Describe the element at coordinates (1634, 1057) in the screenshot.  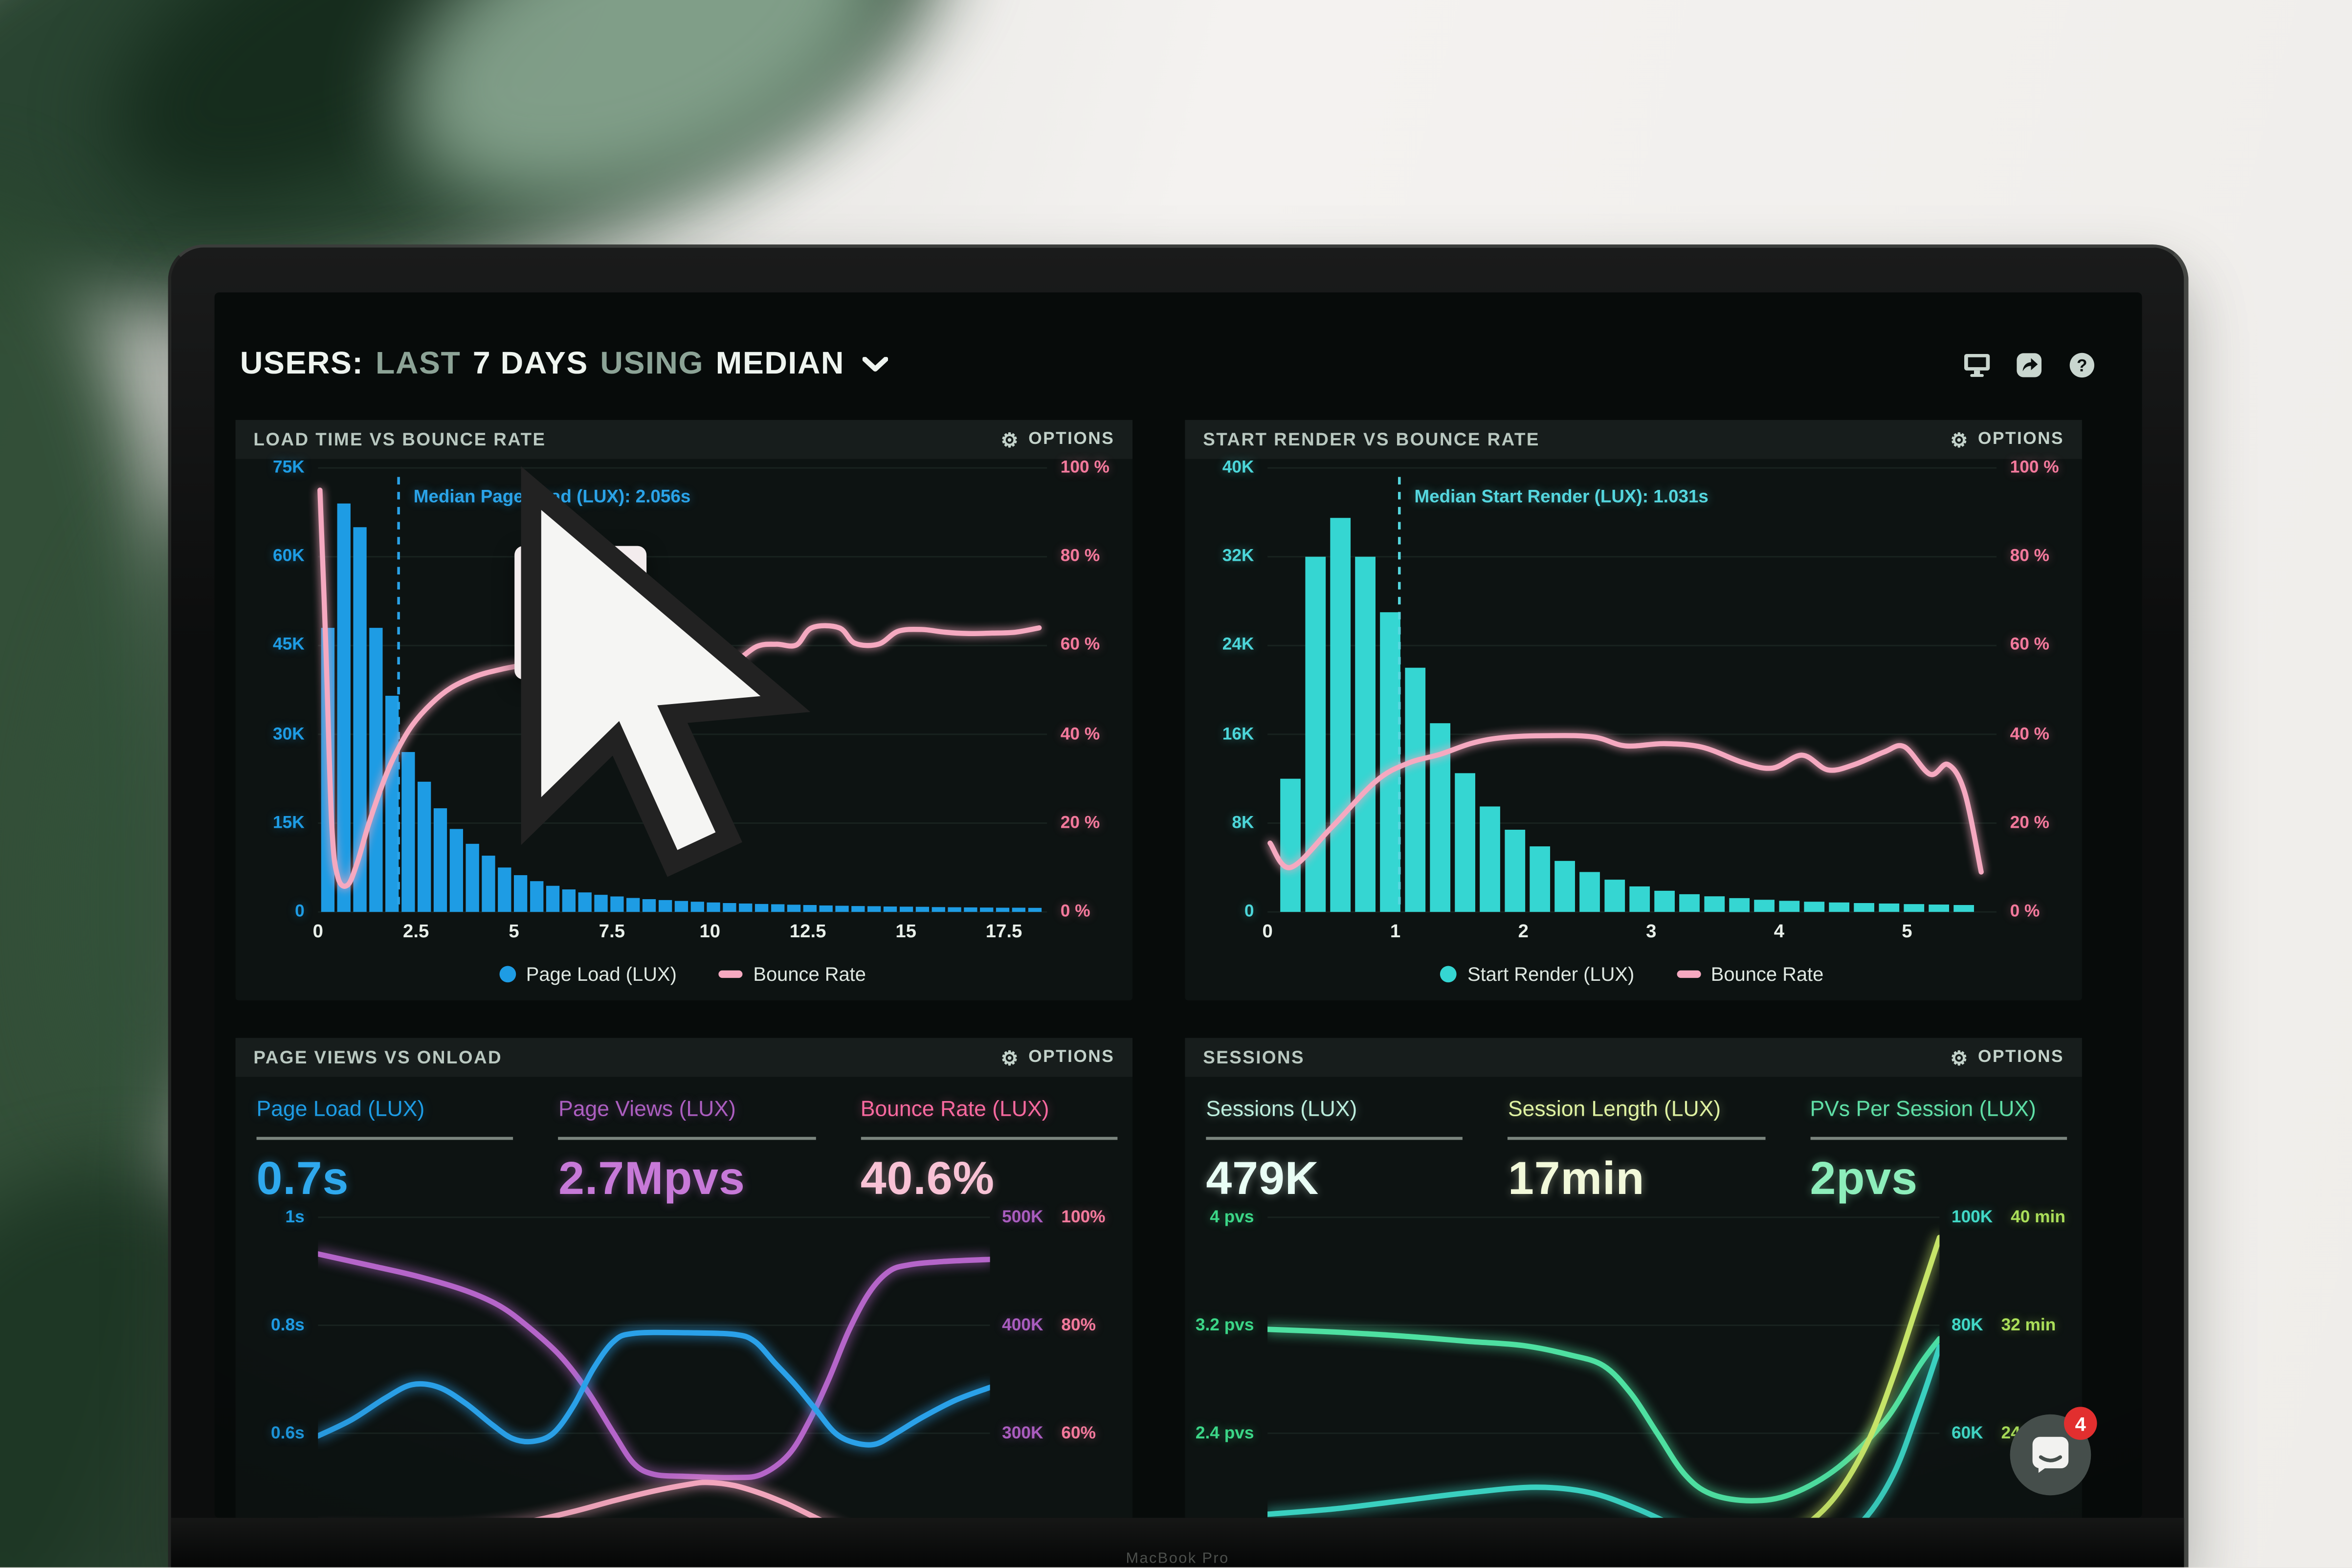
I see `panel-header: SESSIONS ⚙ OPTIONS` at that location.